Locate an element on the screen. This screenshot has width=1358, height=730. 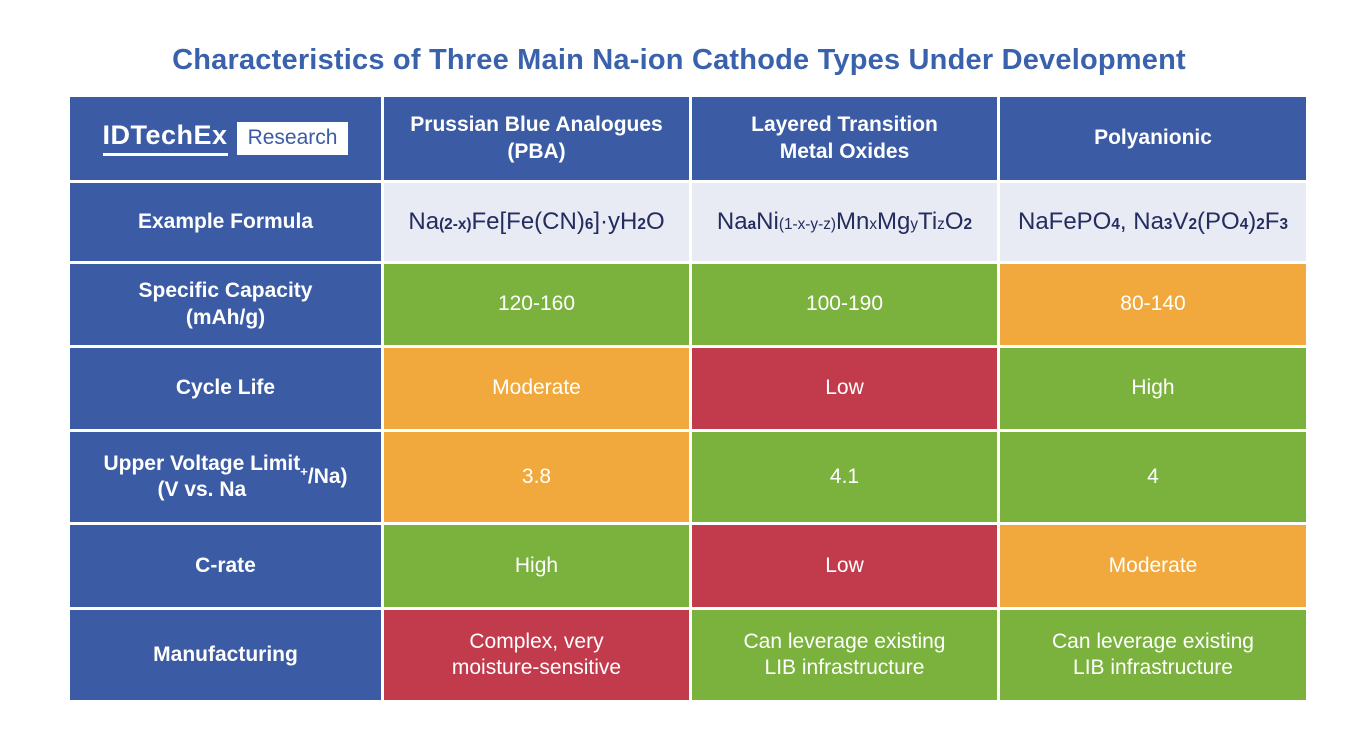
table-cell-r1-c1: Na (2-x) Fe[Fe(CN) 6]·yH 2 O is located at coordinates (536, 222).